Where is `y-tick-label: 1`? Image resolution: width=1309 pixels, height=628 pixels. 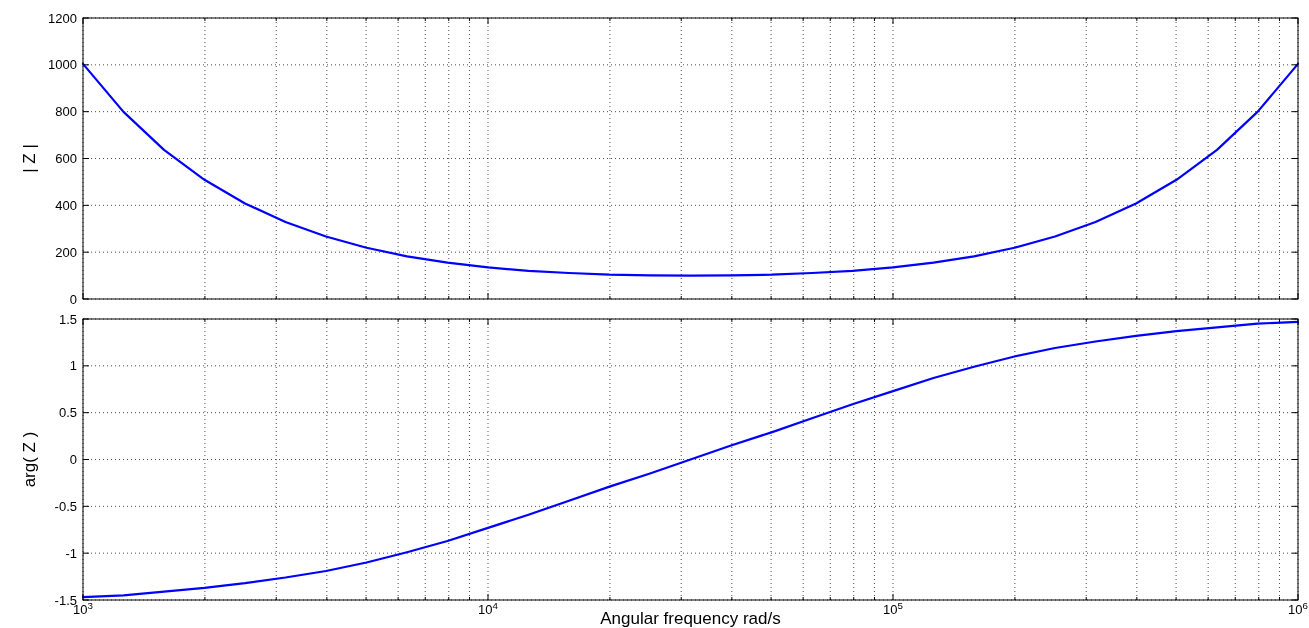
y-tick-label: 1 is located at coordinates (73, 366).